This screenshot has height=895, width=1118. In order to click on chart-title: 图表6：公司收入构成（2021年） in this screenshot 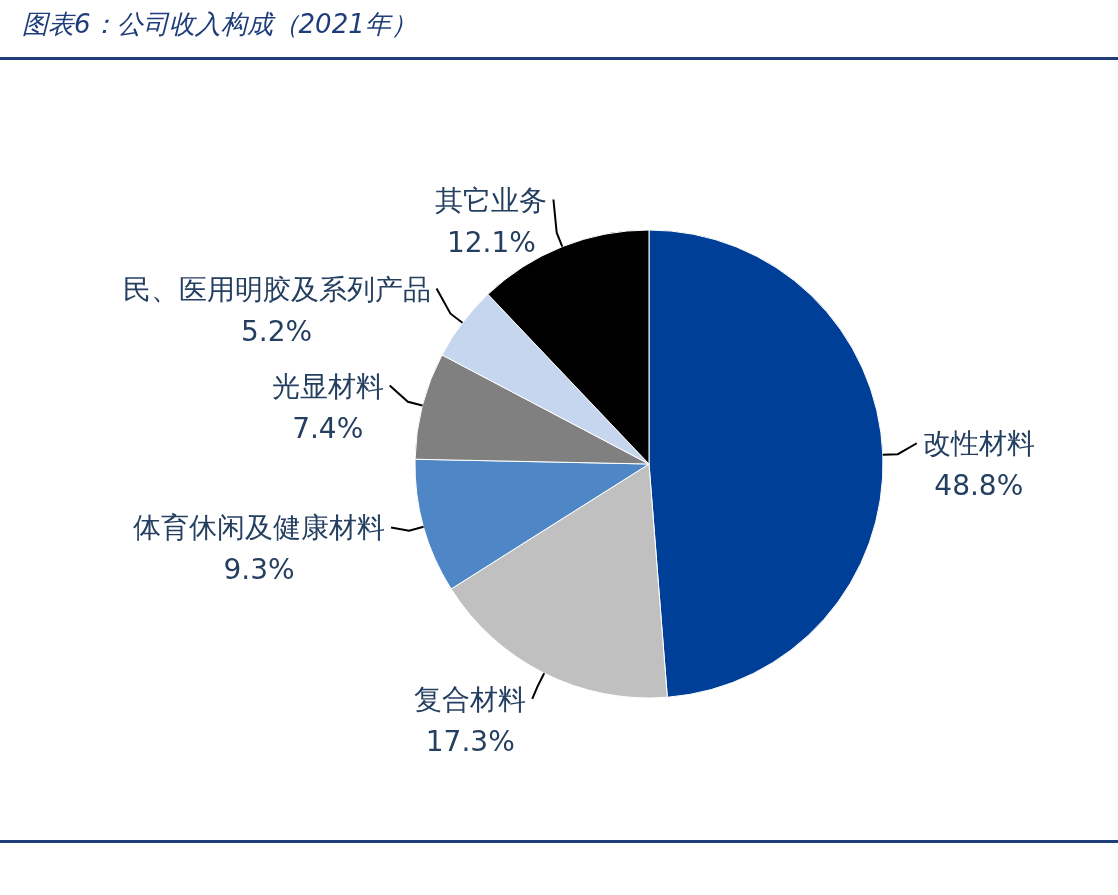, I will do `click(219, 24)`.